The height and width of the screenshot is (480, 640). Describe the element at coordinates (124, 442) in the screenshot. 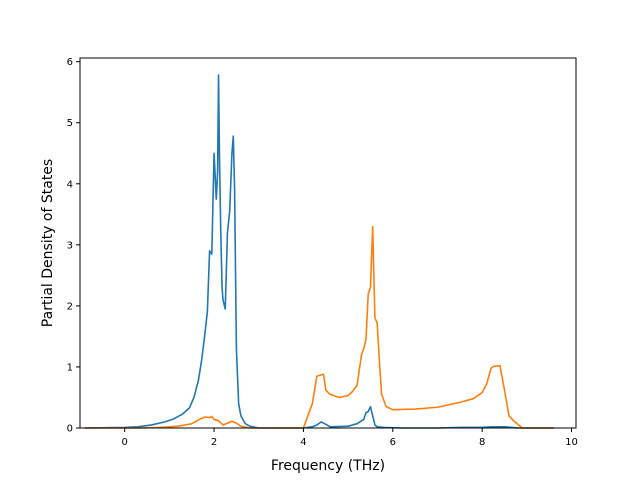

I see `x-tick-label: 0` at that location.